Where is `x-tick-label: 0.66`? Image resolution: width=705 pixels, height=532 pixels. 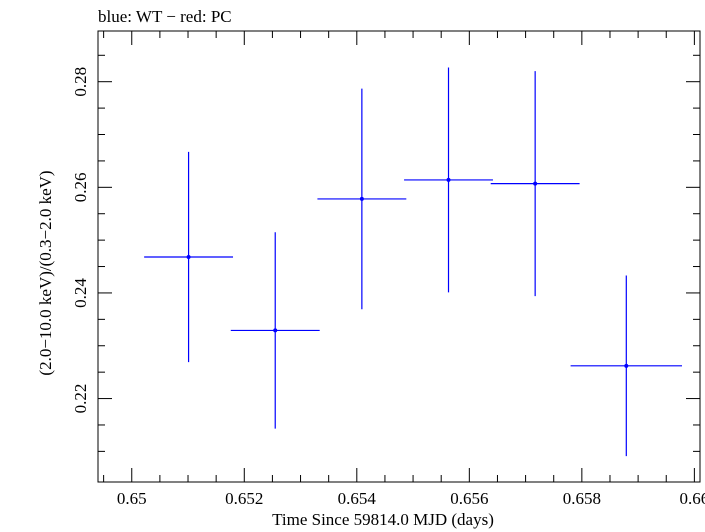 x-tick-label: 0.66 is located at coordinates (692, 498).